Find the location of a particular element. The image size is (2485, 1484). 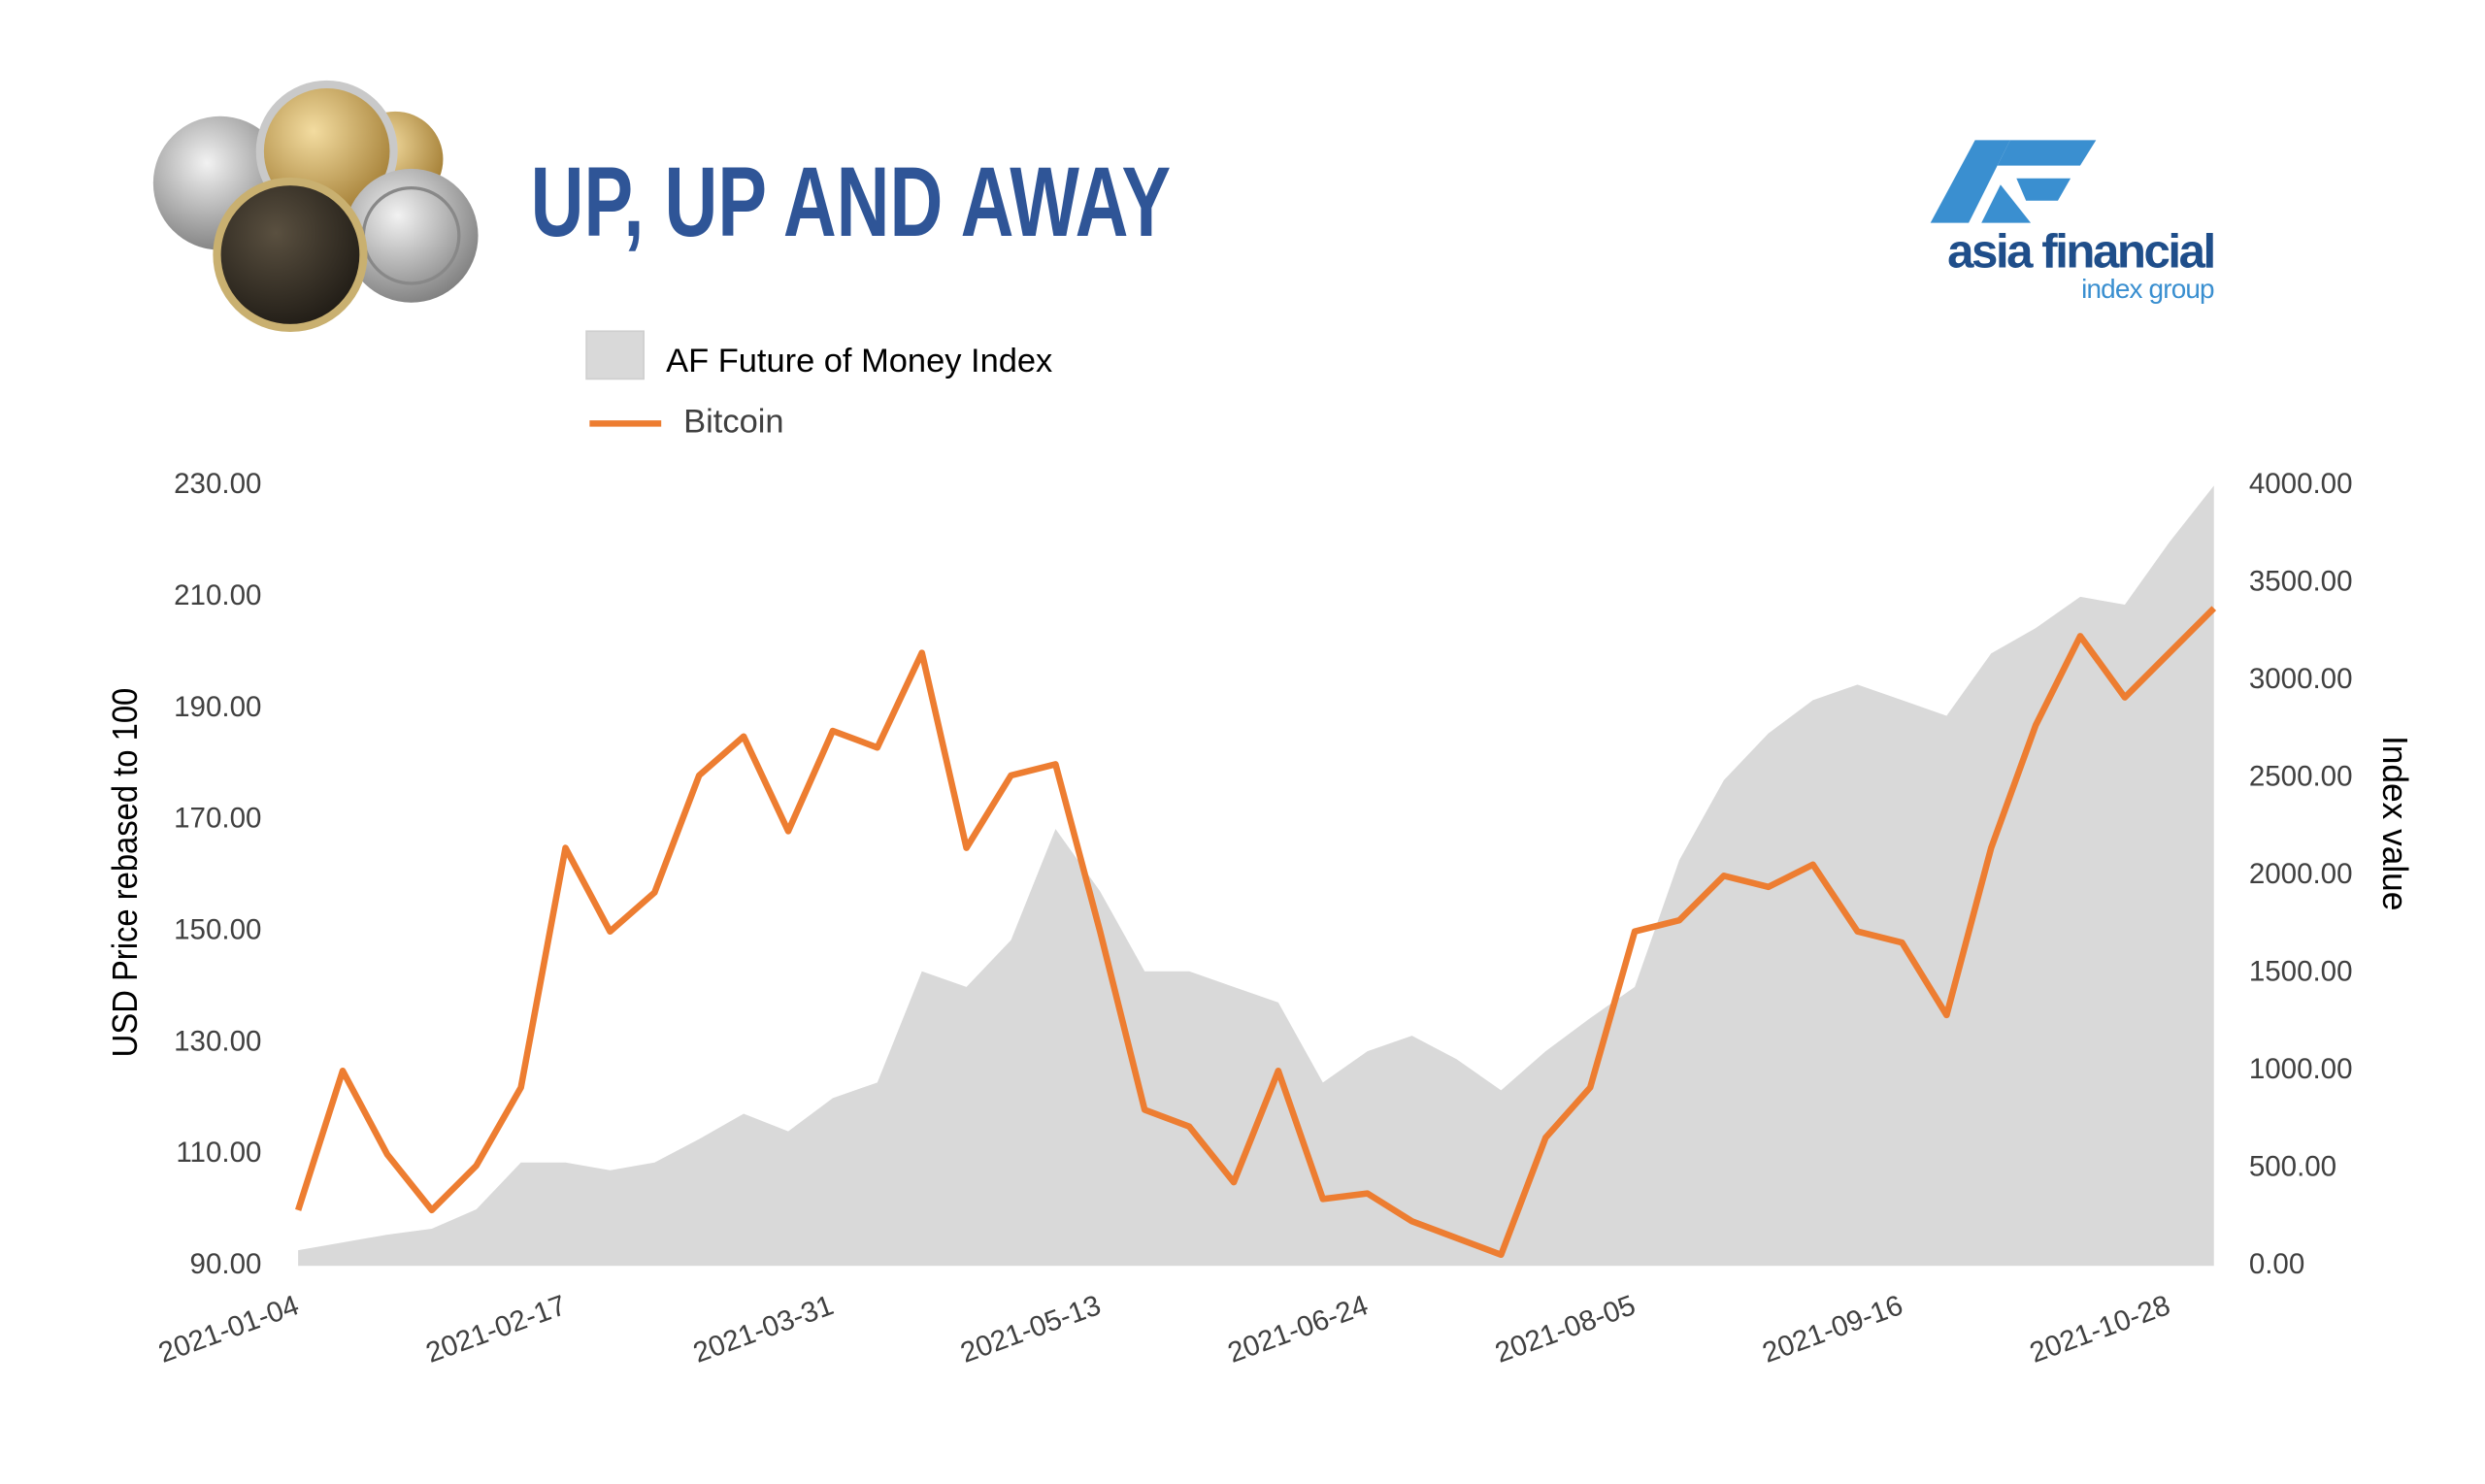

y2-tick-label: 2500.00 is located at coordinates (2301, 777).